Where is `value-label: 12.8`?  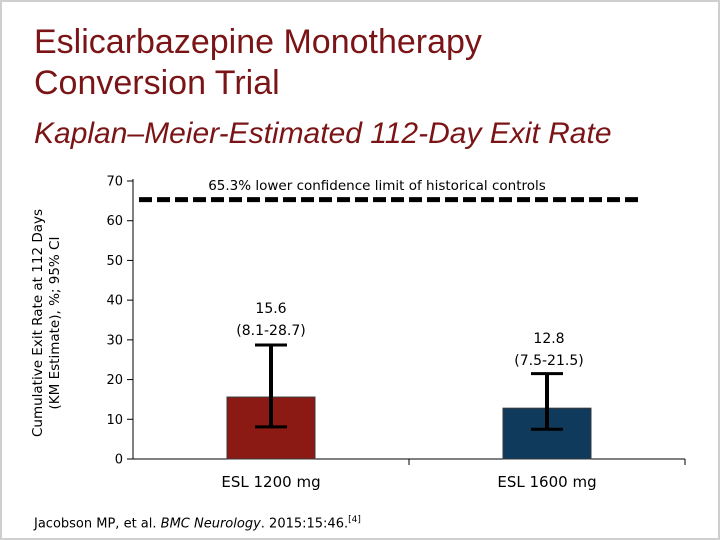 value-label: 12.8 is located at coordinates (548, 339).